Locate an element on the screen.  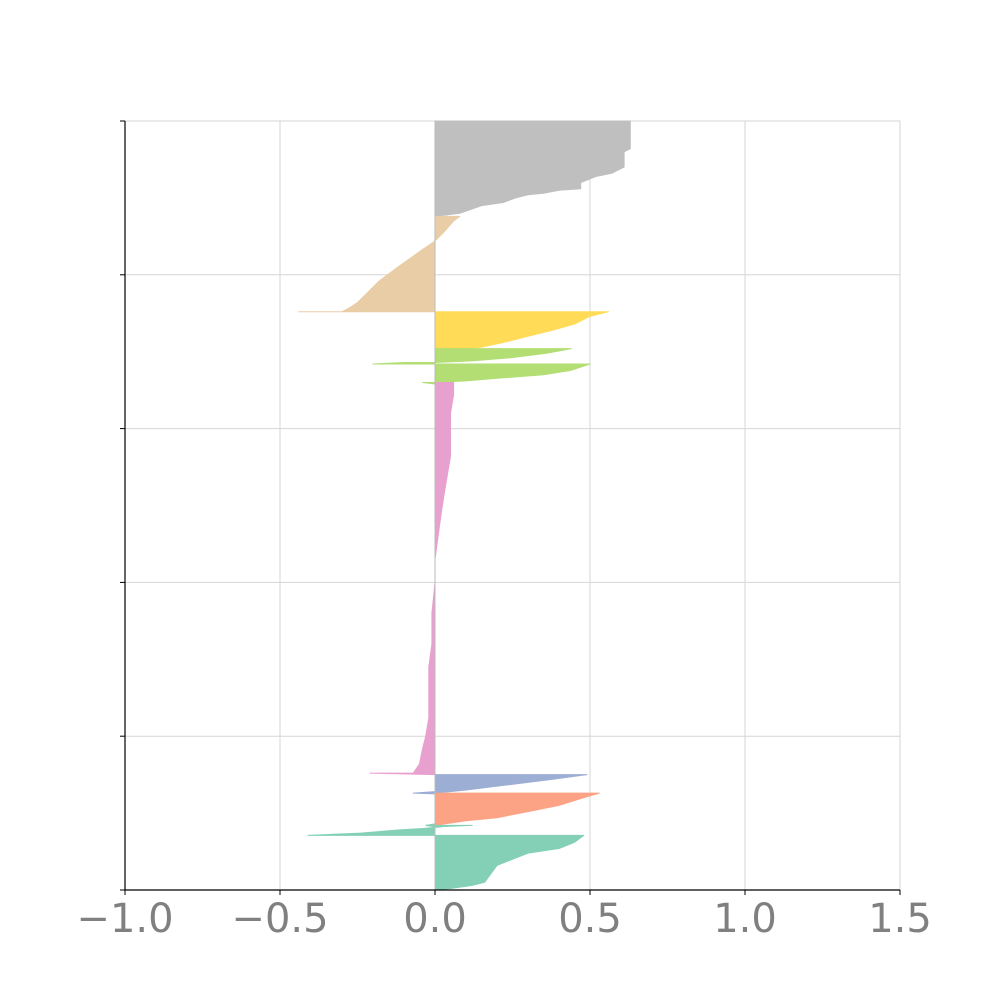
x-tick-label: −0.5 is located at coordinates (279, 919).